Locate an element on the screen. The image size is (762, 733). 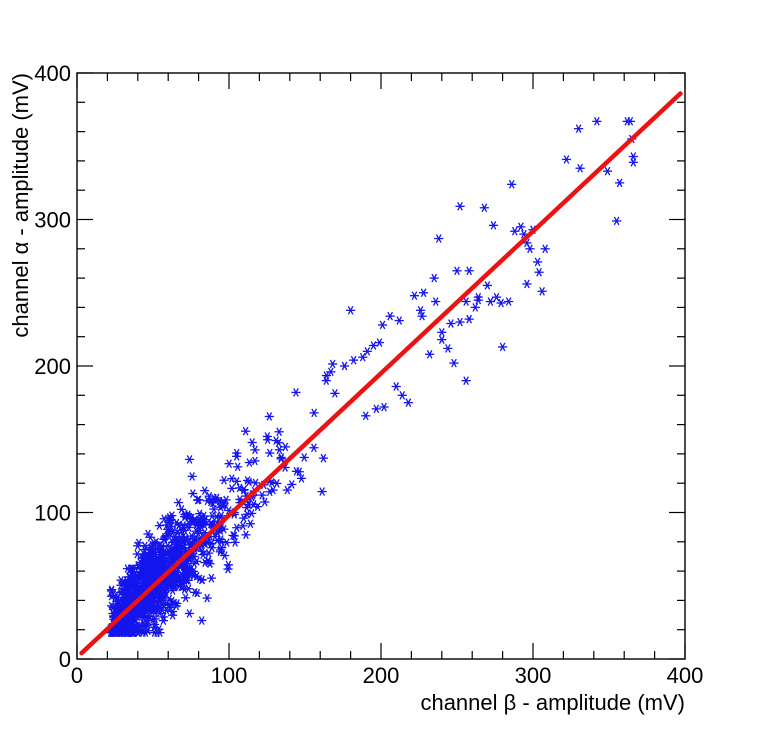
x-tick-label: 300 is located at coordinates (533, 675).